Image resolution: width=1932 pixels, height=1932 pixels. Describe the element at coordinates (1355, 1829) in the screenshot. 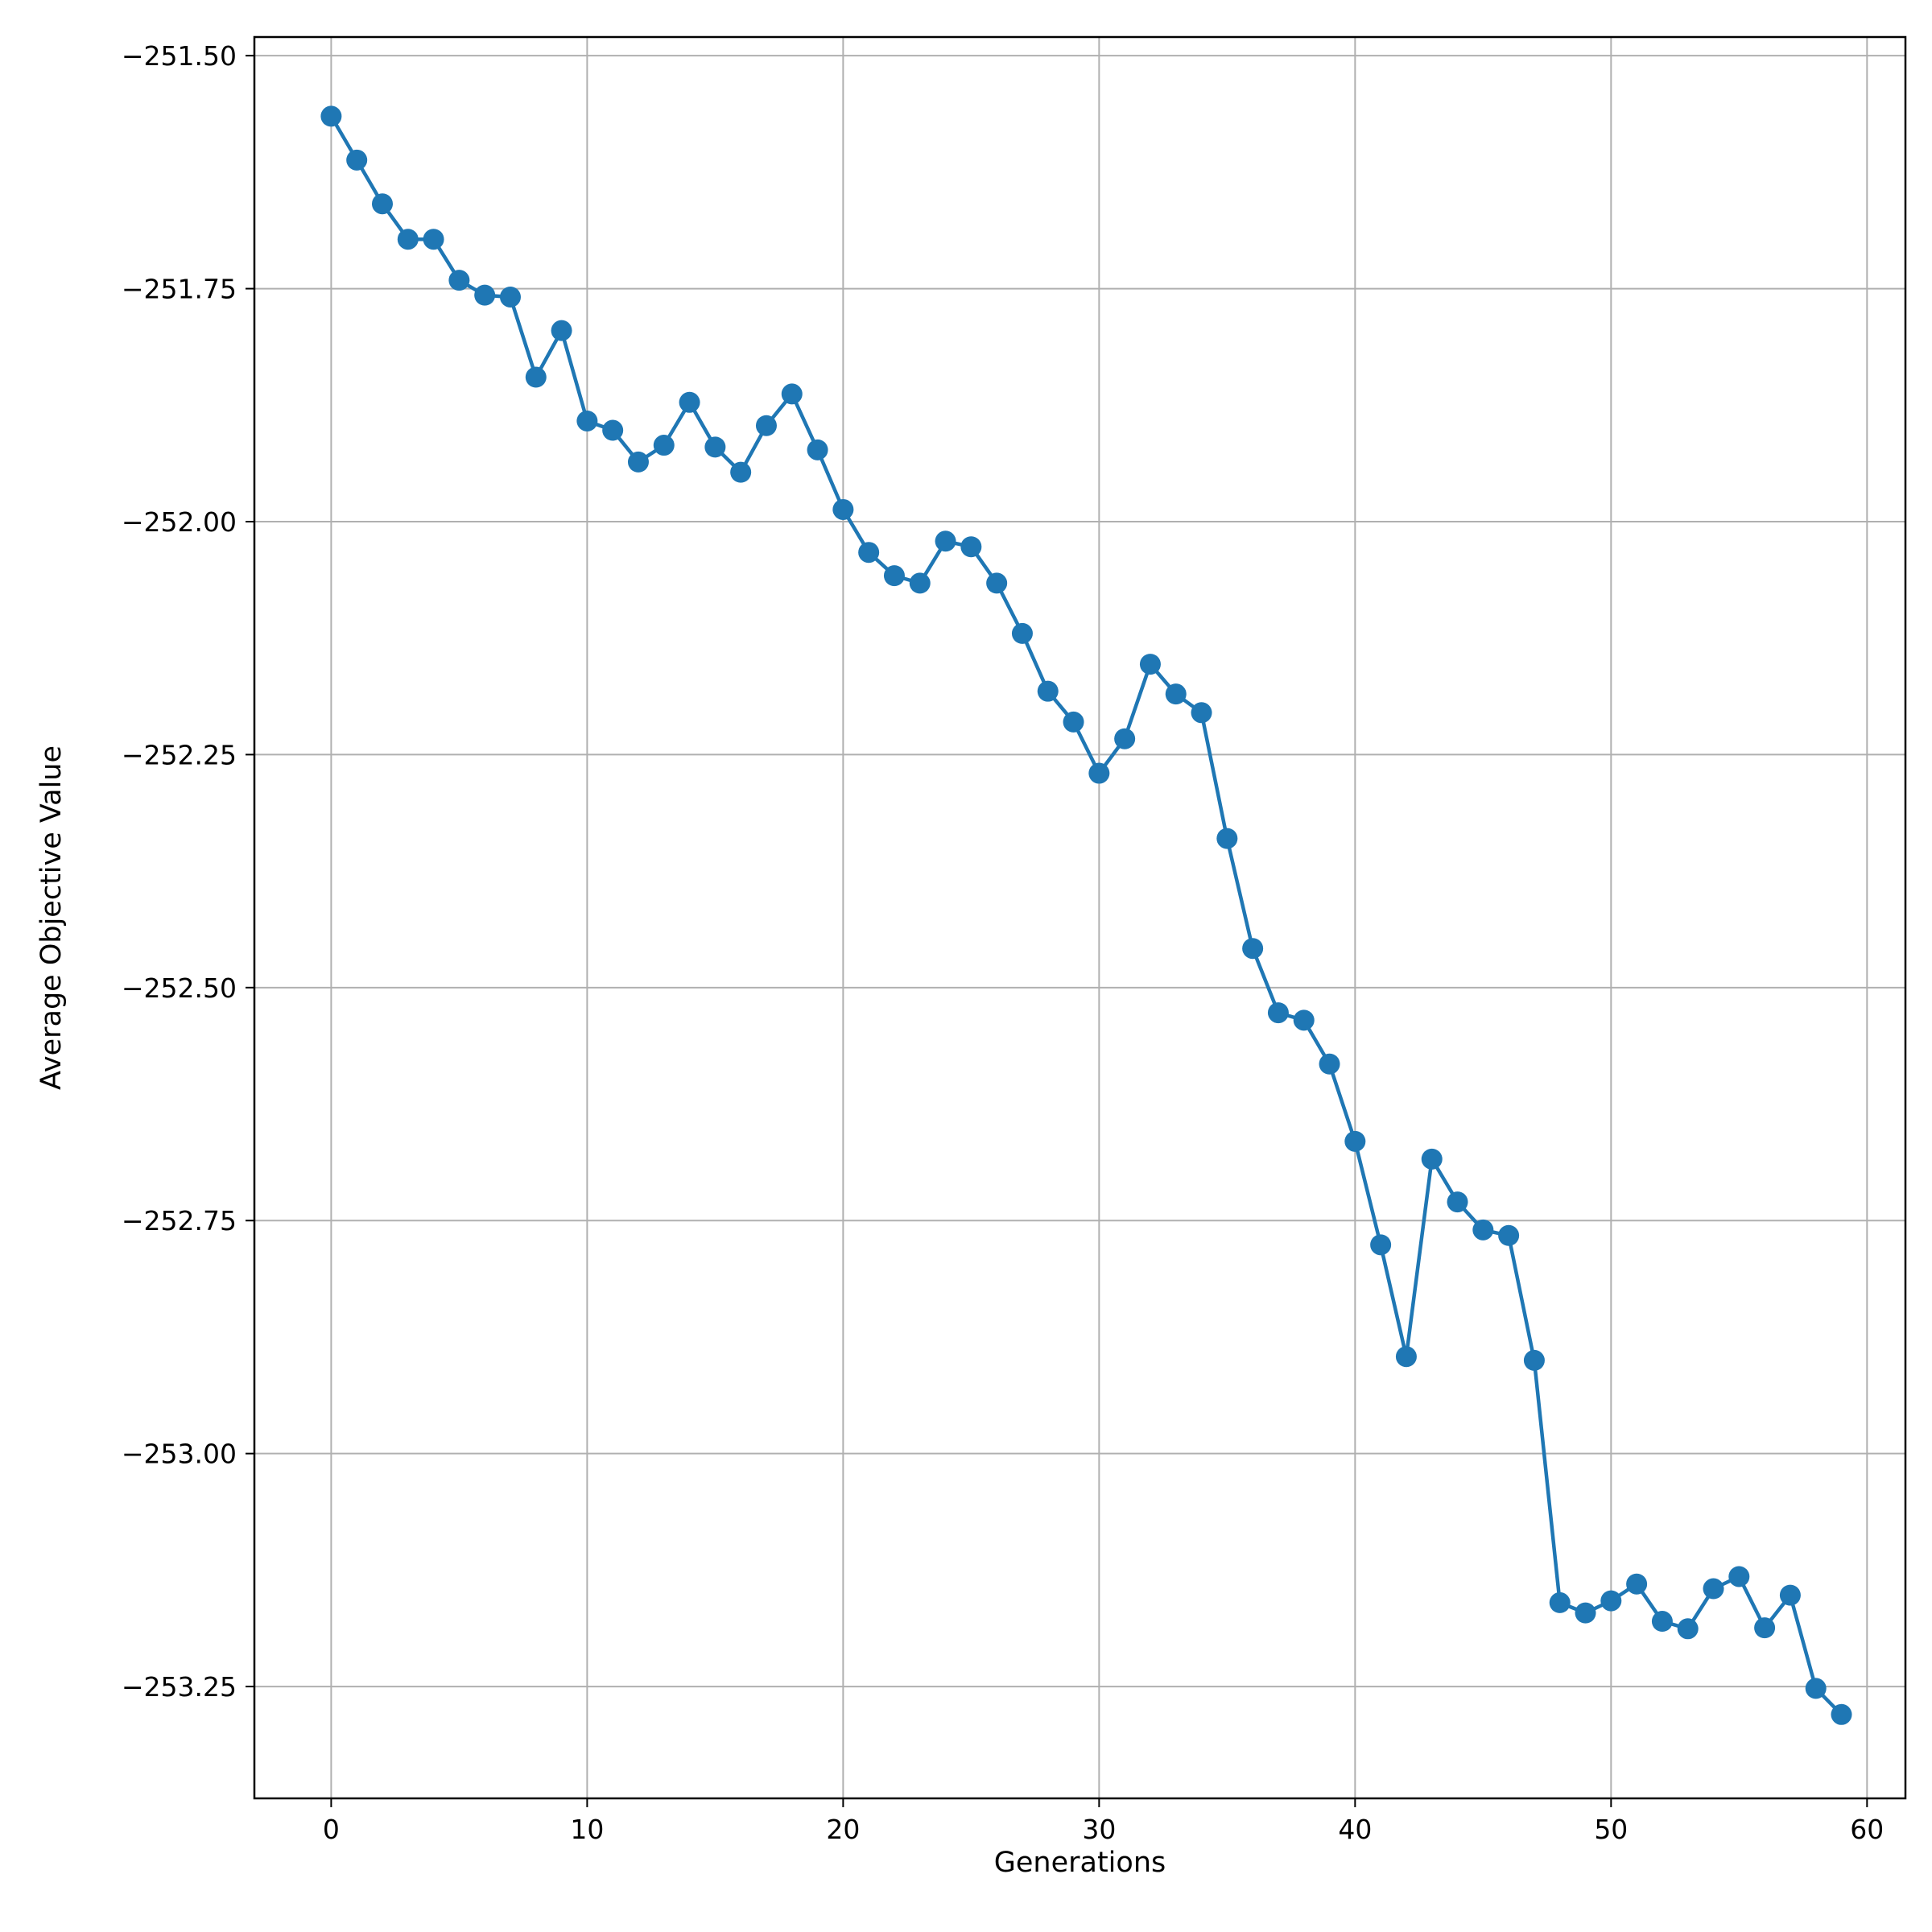

I see `x-tick-label: 40` at that location.